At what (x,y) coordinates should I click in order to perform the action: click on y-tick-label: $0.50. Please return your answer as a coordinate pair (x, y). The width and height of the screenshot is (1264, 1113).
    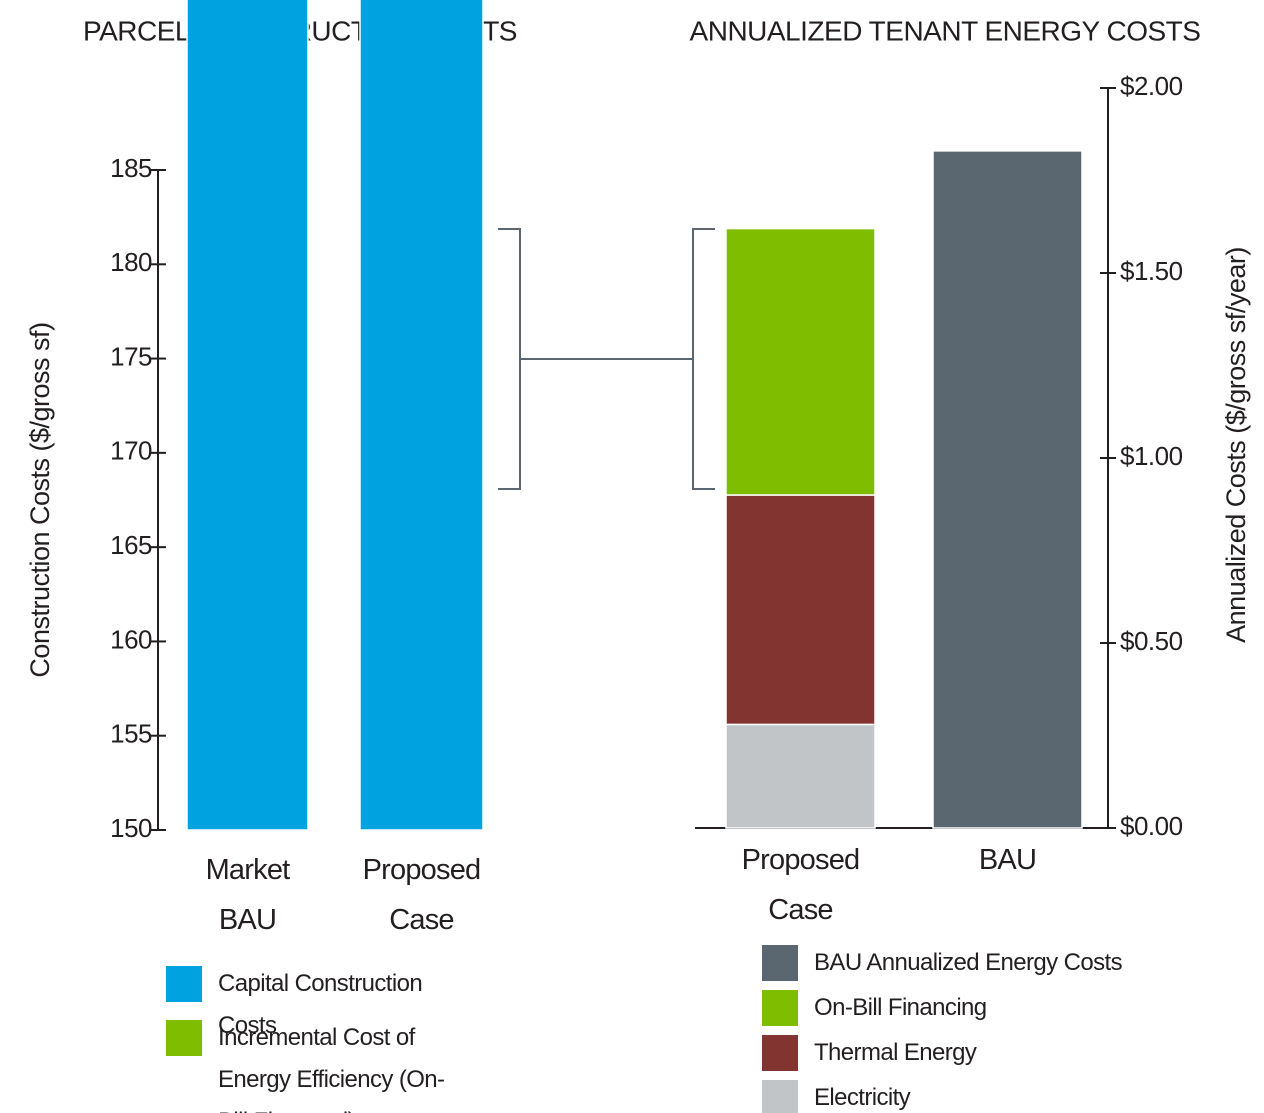
    Looking at the image, I should click on (1151, 641).